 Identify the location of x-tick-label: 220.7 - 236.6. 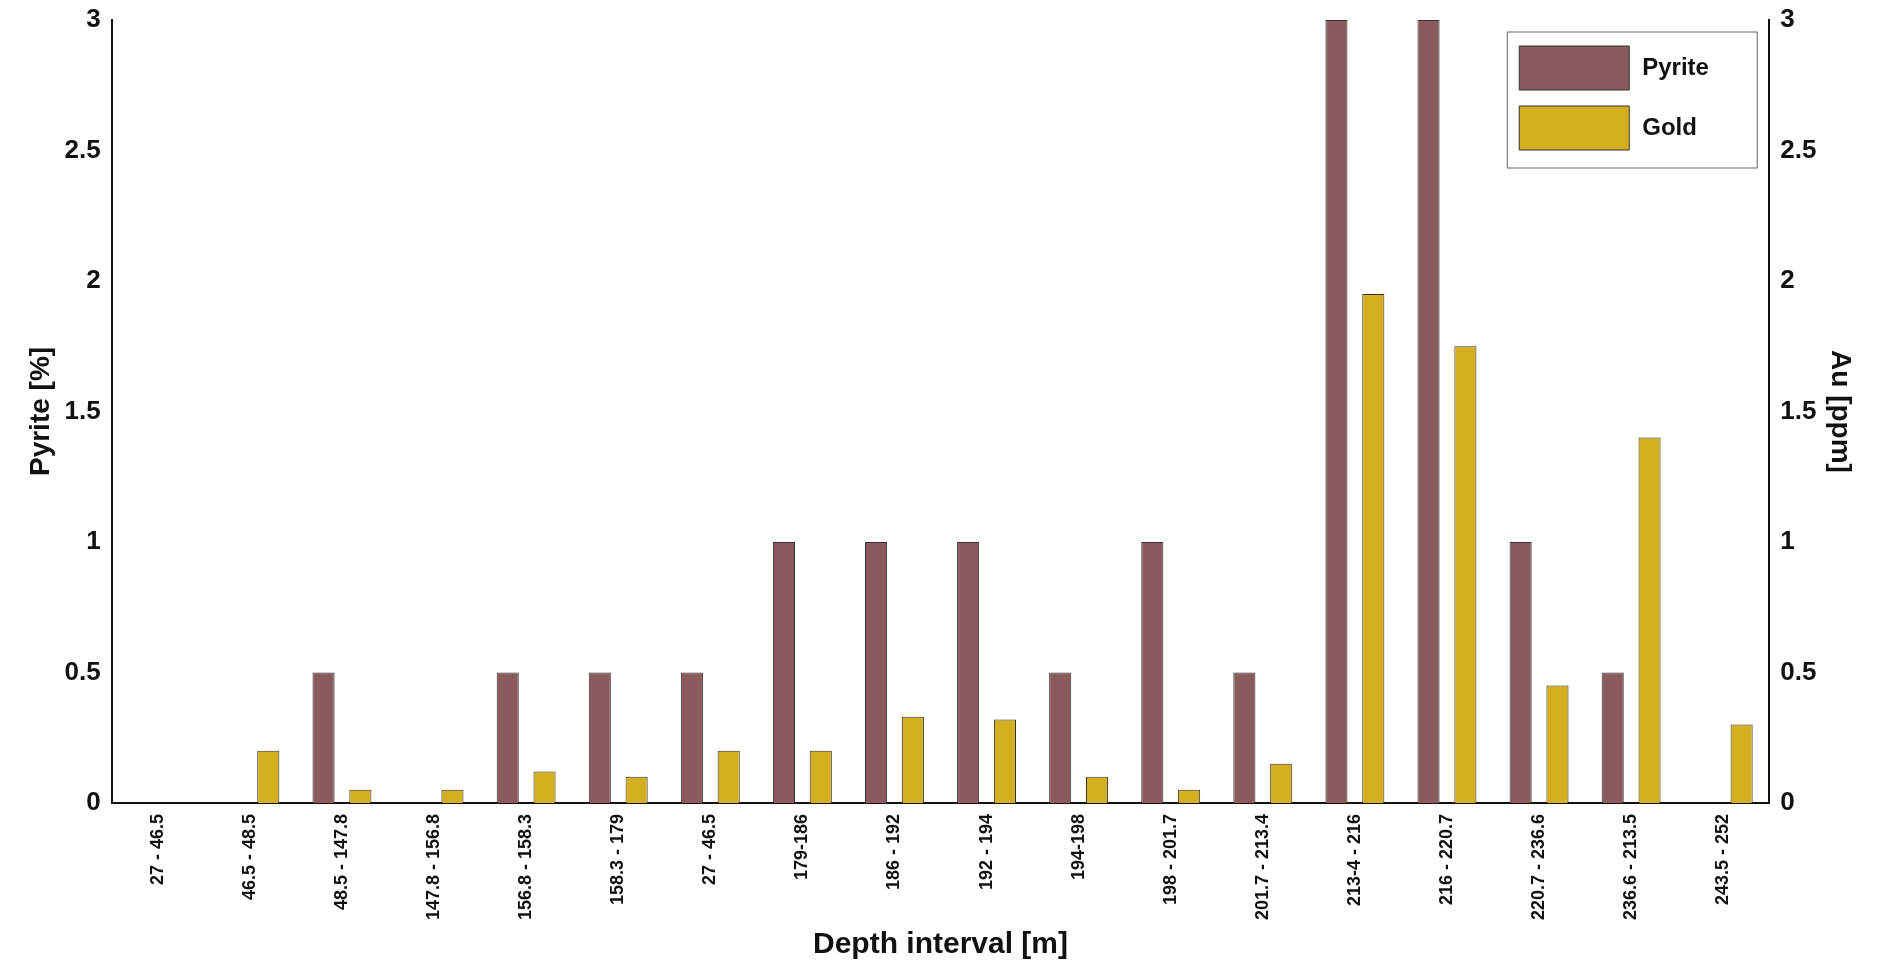
(1538, 867).